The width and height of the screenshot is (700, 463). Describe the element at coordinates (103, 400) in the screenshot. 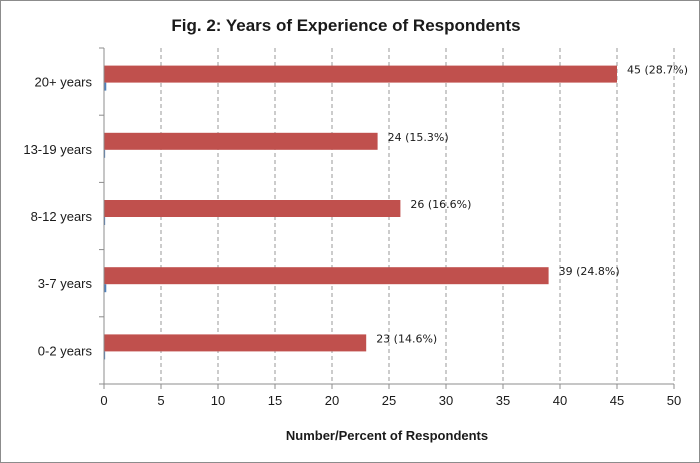

I see `x-tick-label: 0` at that location.